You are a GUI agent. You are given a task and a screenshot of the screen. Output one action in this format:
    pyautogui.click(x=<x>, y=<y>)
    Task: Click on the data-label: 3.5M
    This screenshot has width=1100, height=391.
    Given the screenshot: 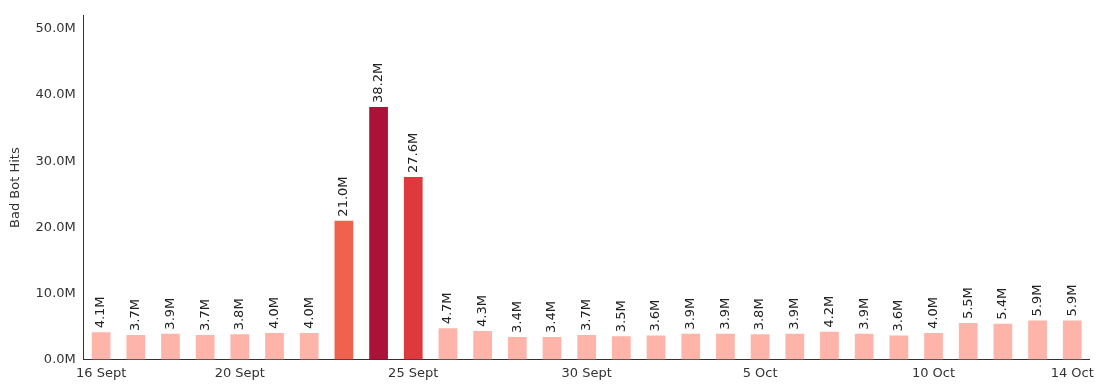 What is the action you would take?
    pyautogui.click(x=620, y=316)
    